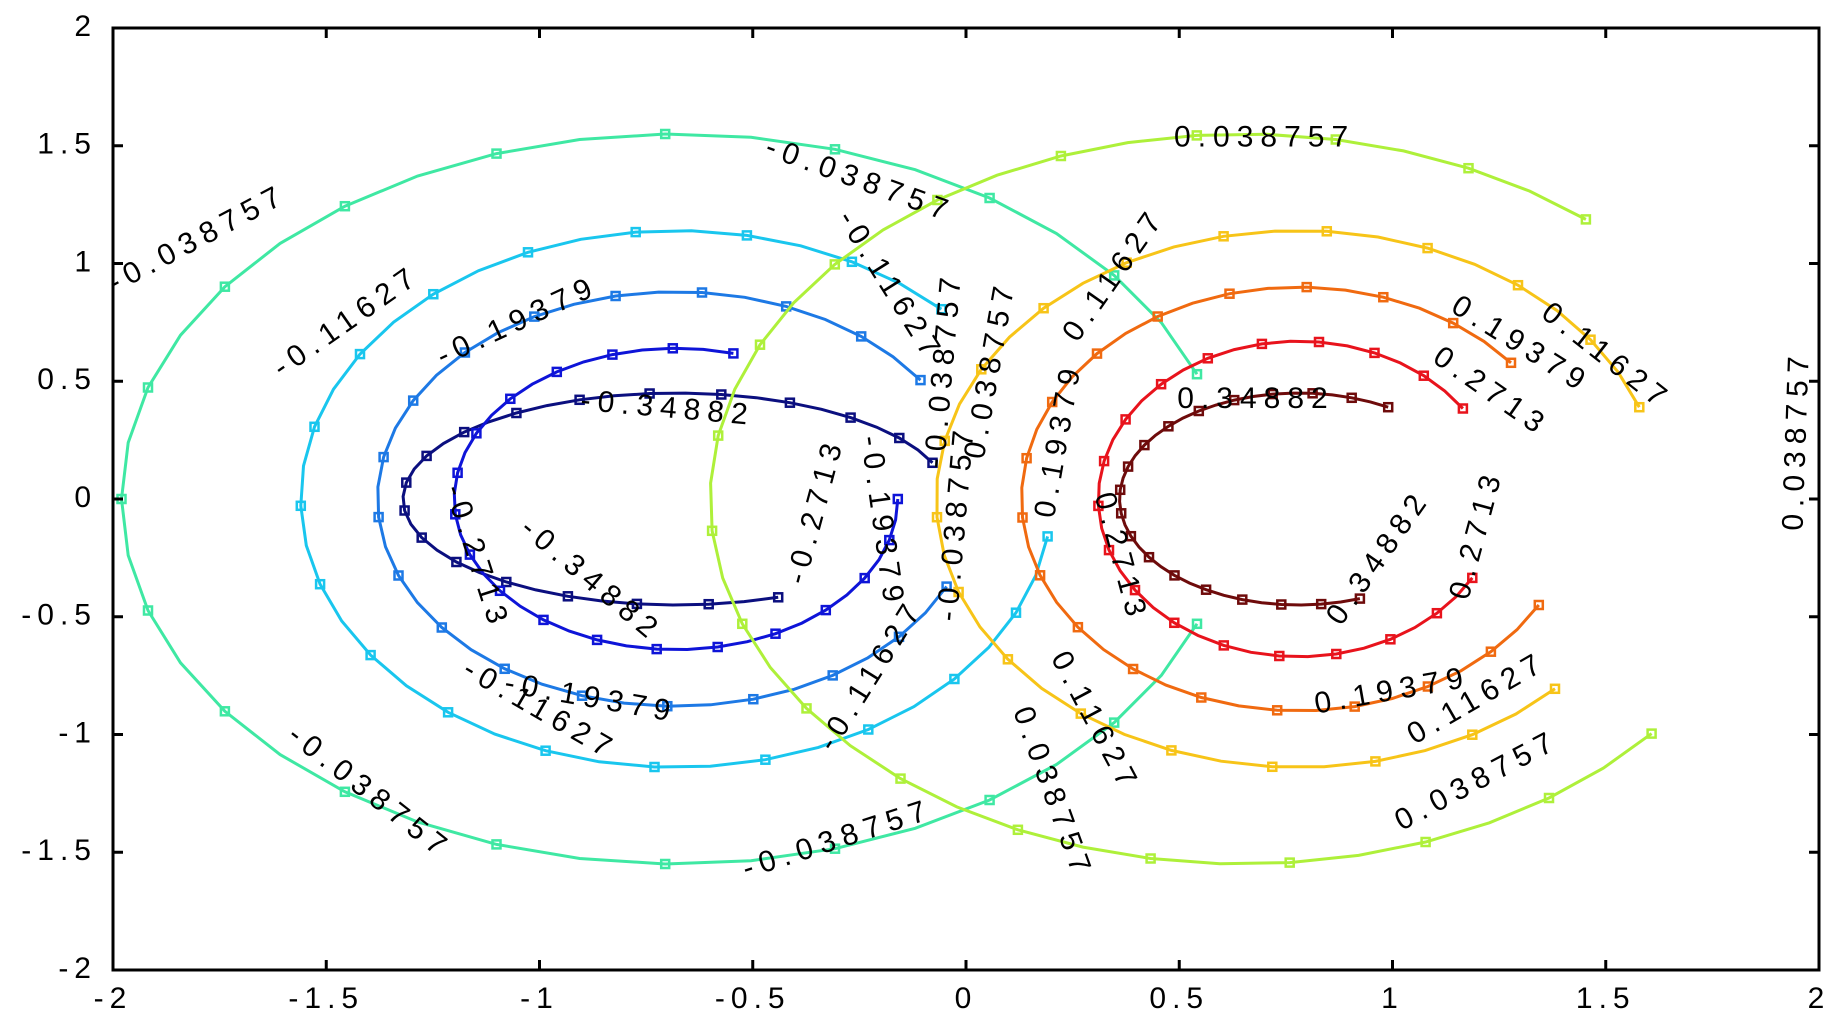 This screenshot has width=1834, height=1020. I want to click on y-tick-label: -1.5, so click(59, 850).